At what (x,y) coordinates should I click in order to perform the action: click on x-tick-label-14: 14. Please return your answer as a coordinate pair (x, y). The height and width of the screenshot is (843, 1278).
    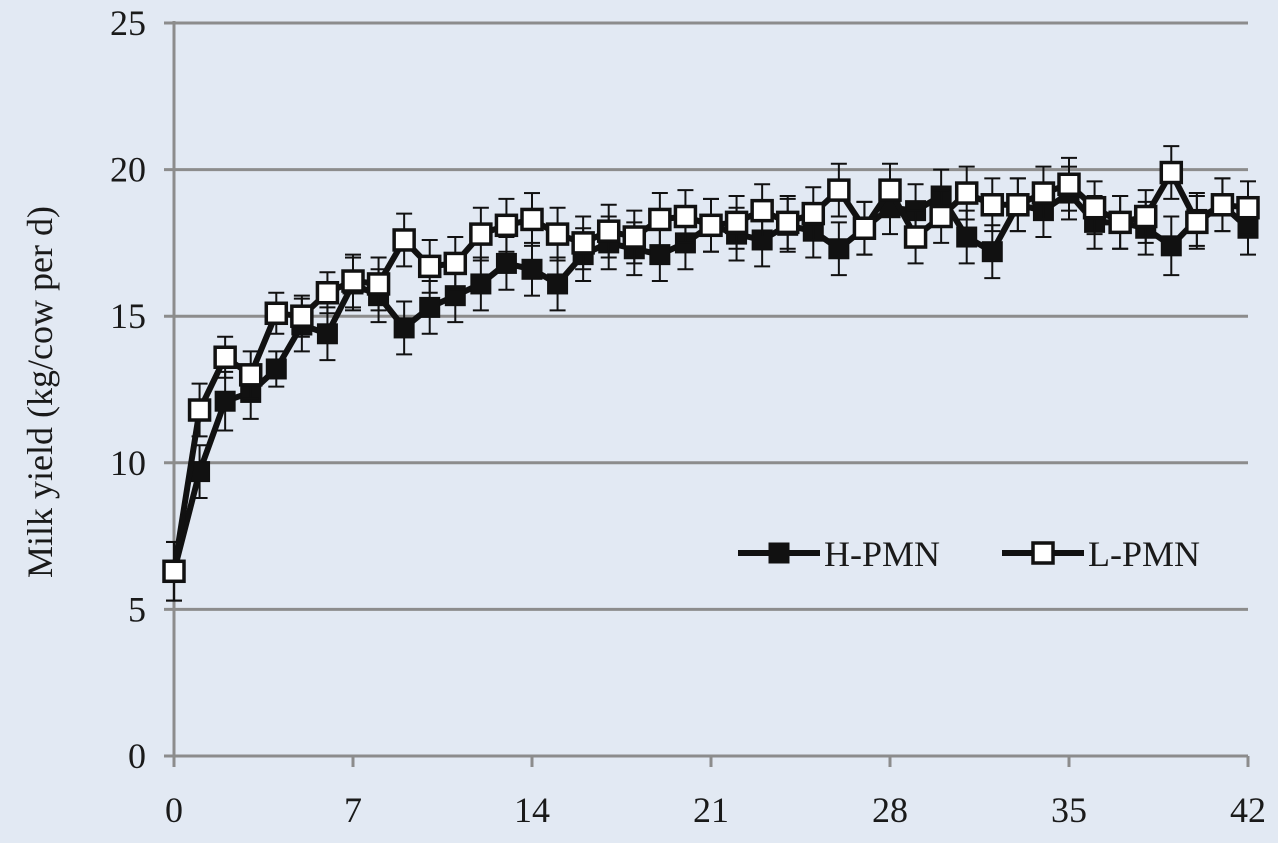
    Looking at the image, I should click on (532, 810).